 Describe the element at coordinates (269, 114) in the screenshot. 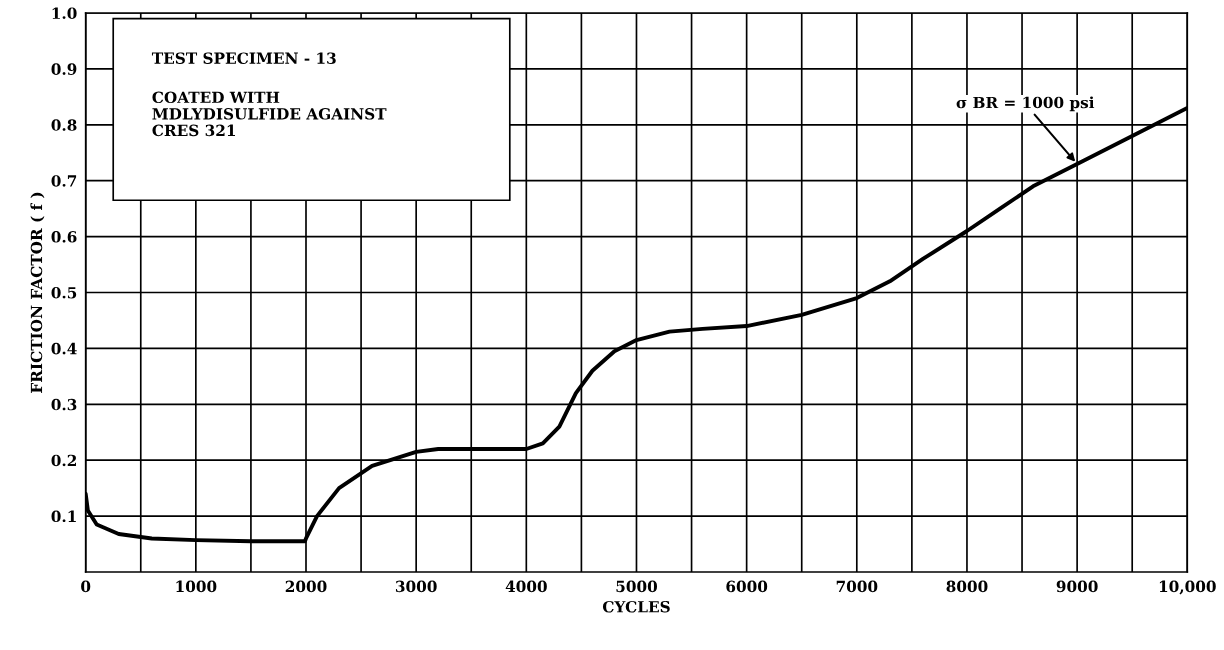

I see `annotation: COATED WITH MDLYDISULFIDE AGAINST CRES 321` at that location.